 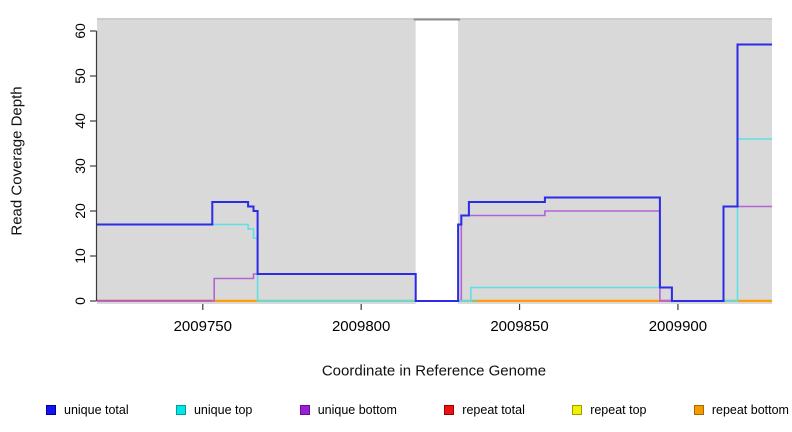 I want to click on legend-item-repeat-total: repeat total, so click(x=484, y=410).